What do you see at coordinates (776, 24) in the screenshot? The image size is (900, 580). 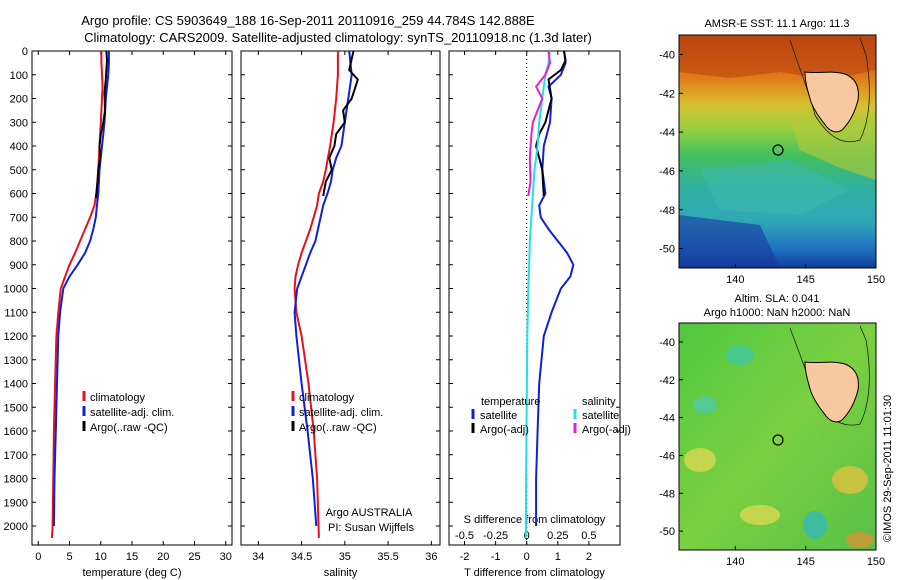 I see `sst-map-title: AMSR-E SST: 11.1 Argo: 11.3` at bounding box center [776, 24].